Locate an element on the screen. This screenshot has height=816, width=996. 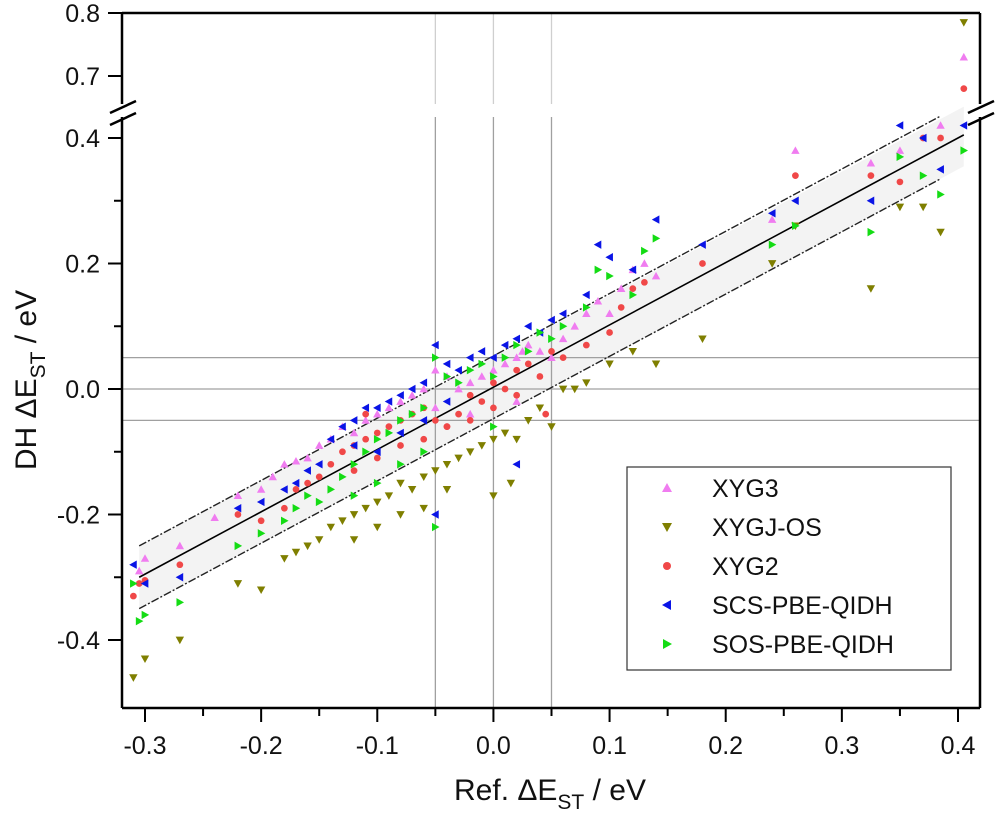
y-tick-label: 0.8 is located at coordinates (82, 14).